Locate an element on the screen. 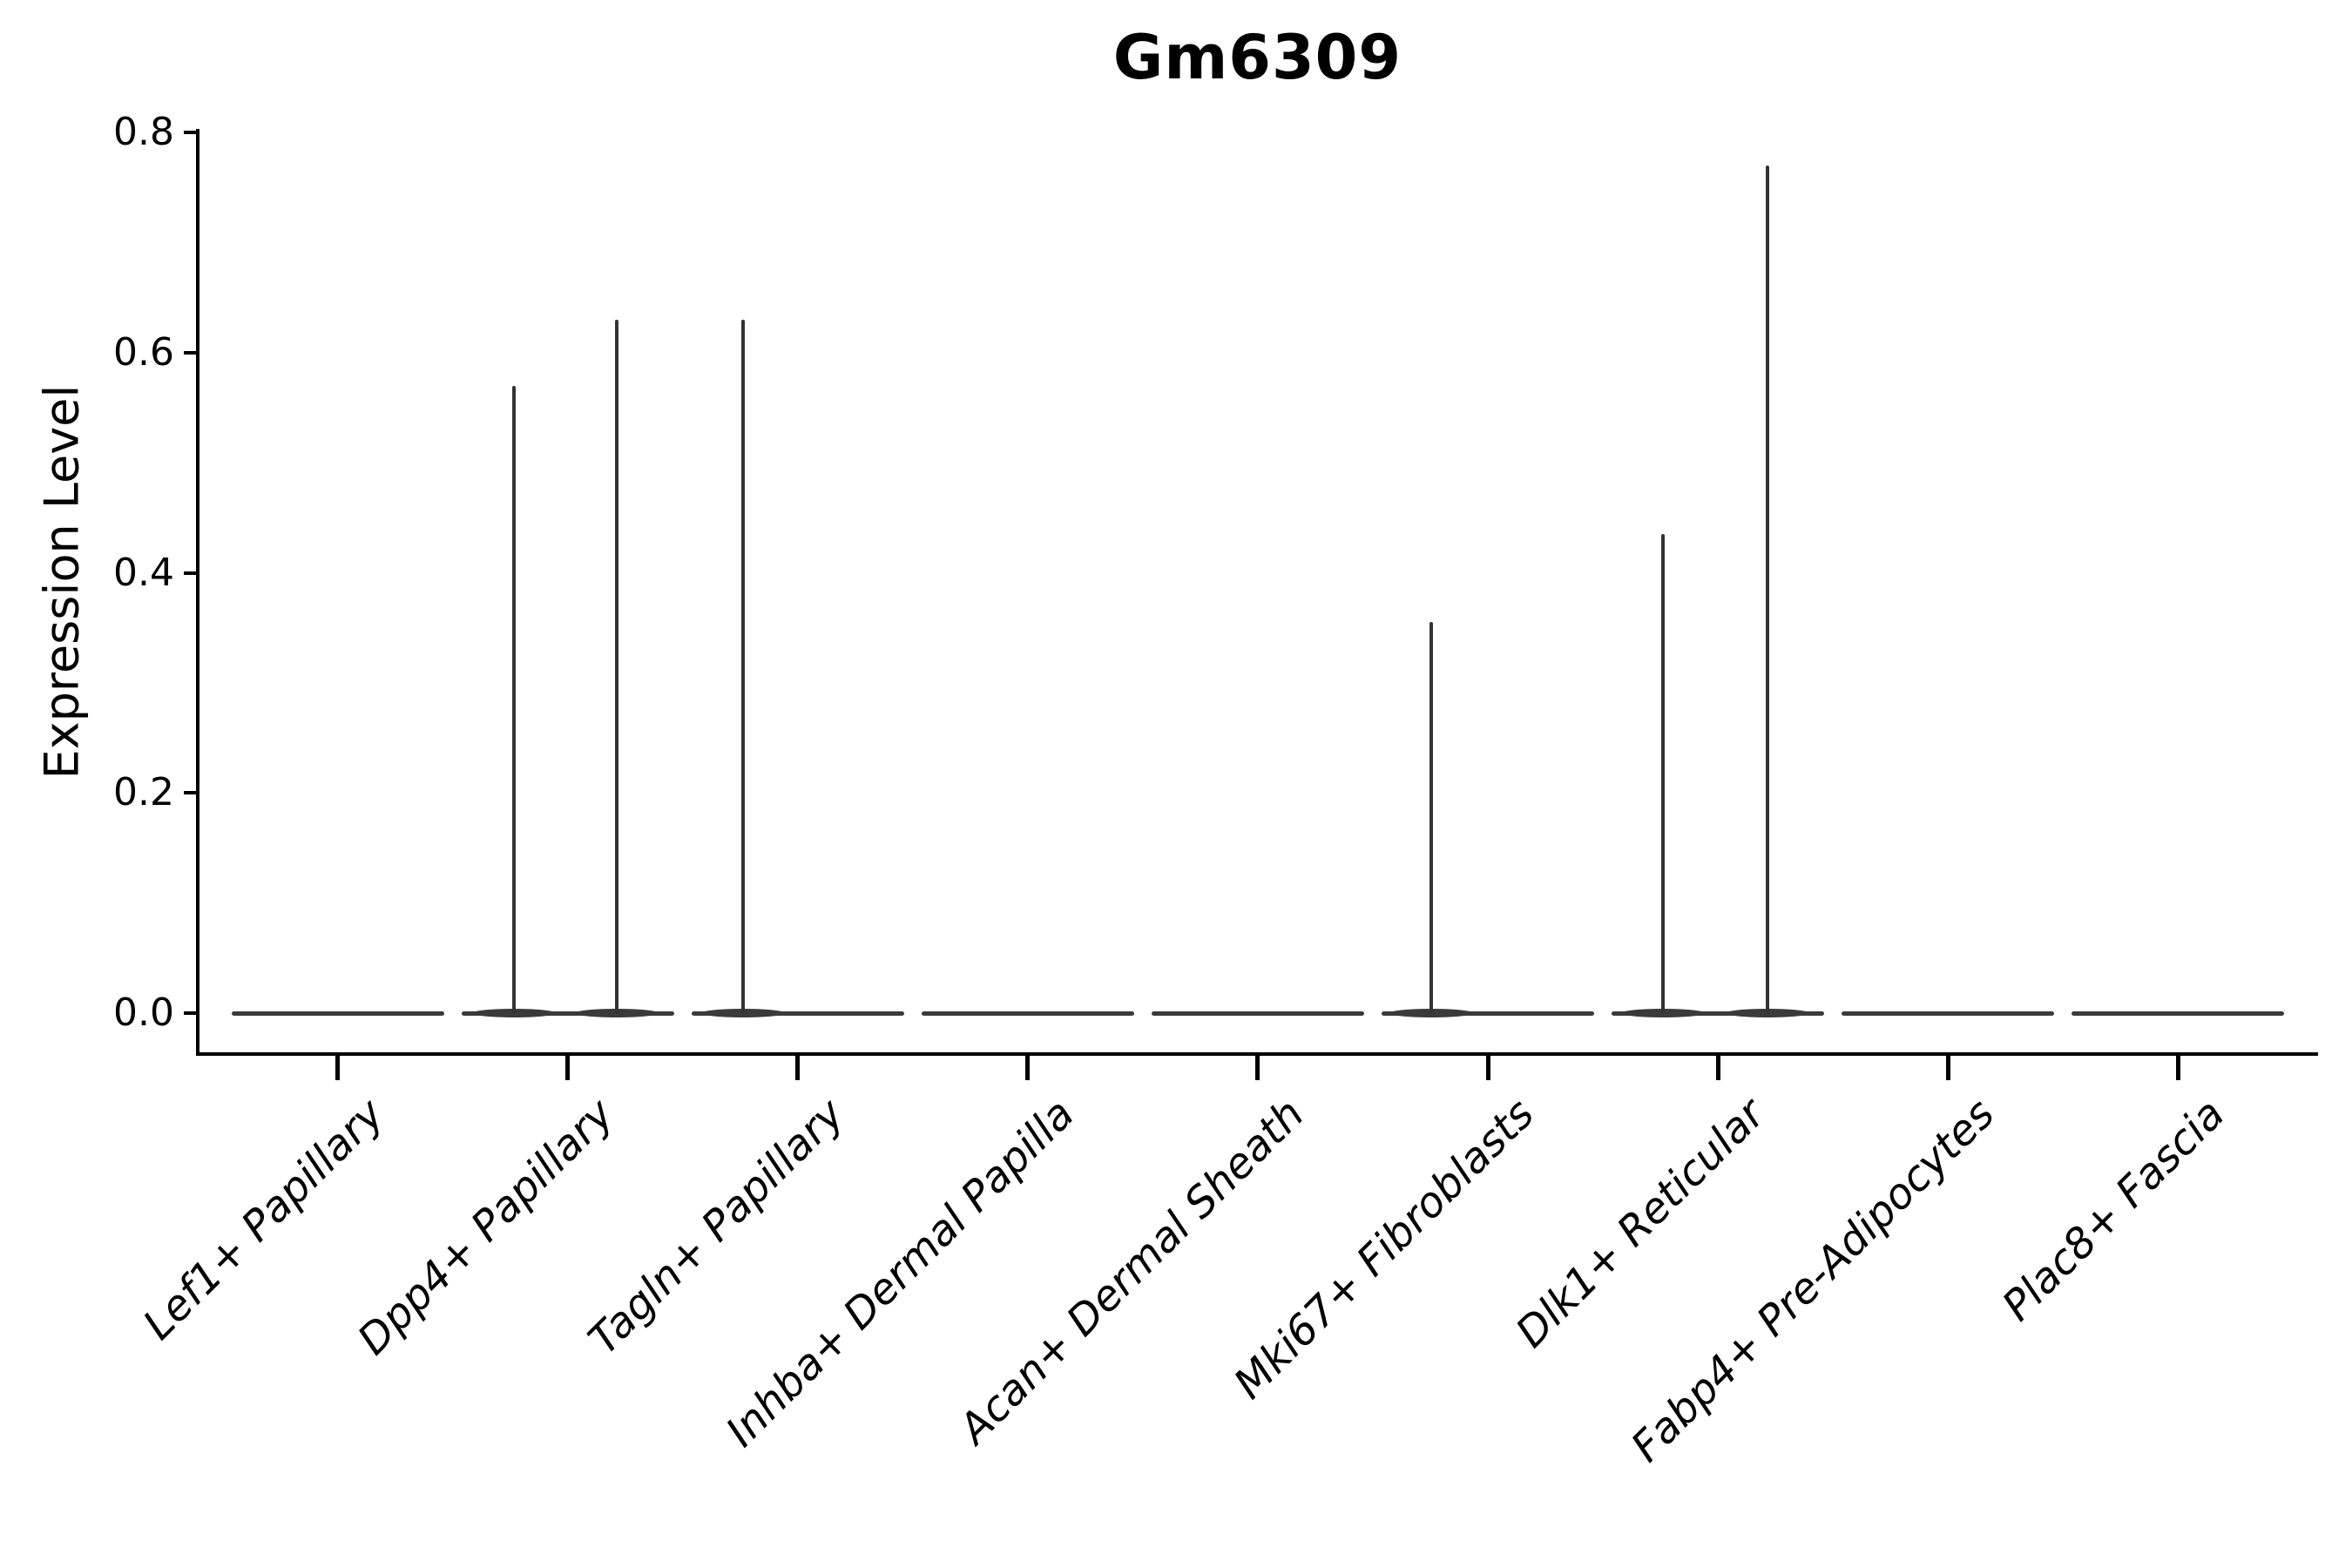  y-tick-label: 0.0 is located at coordinates (143, 1013).